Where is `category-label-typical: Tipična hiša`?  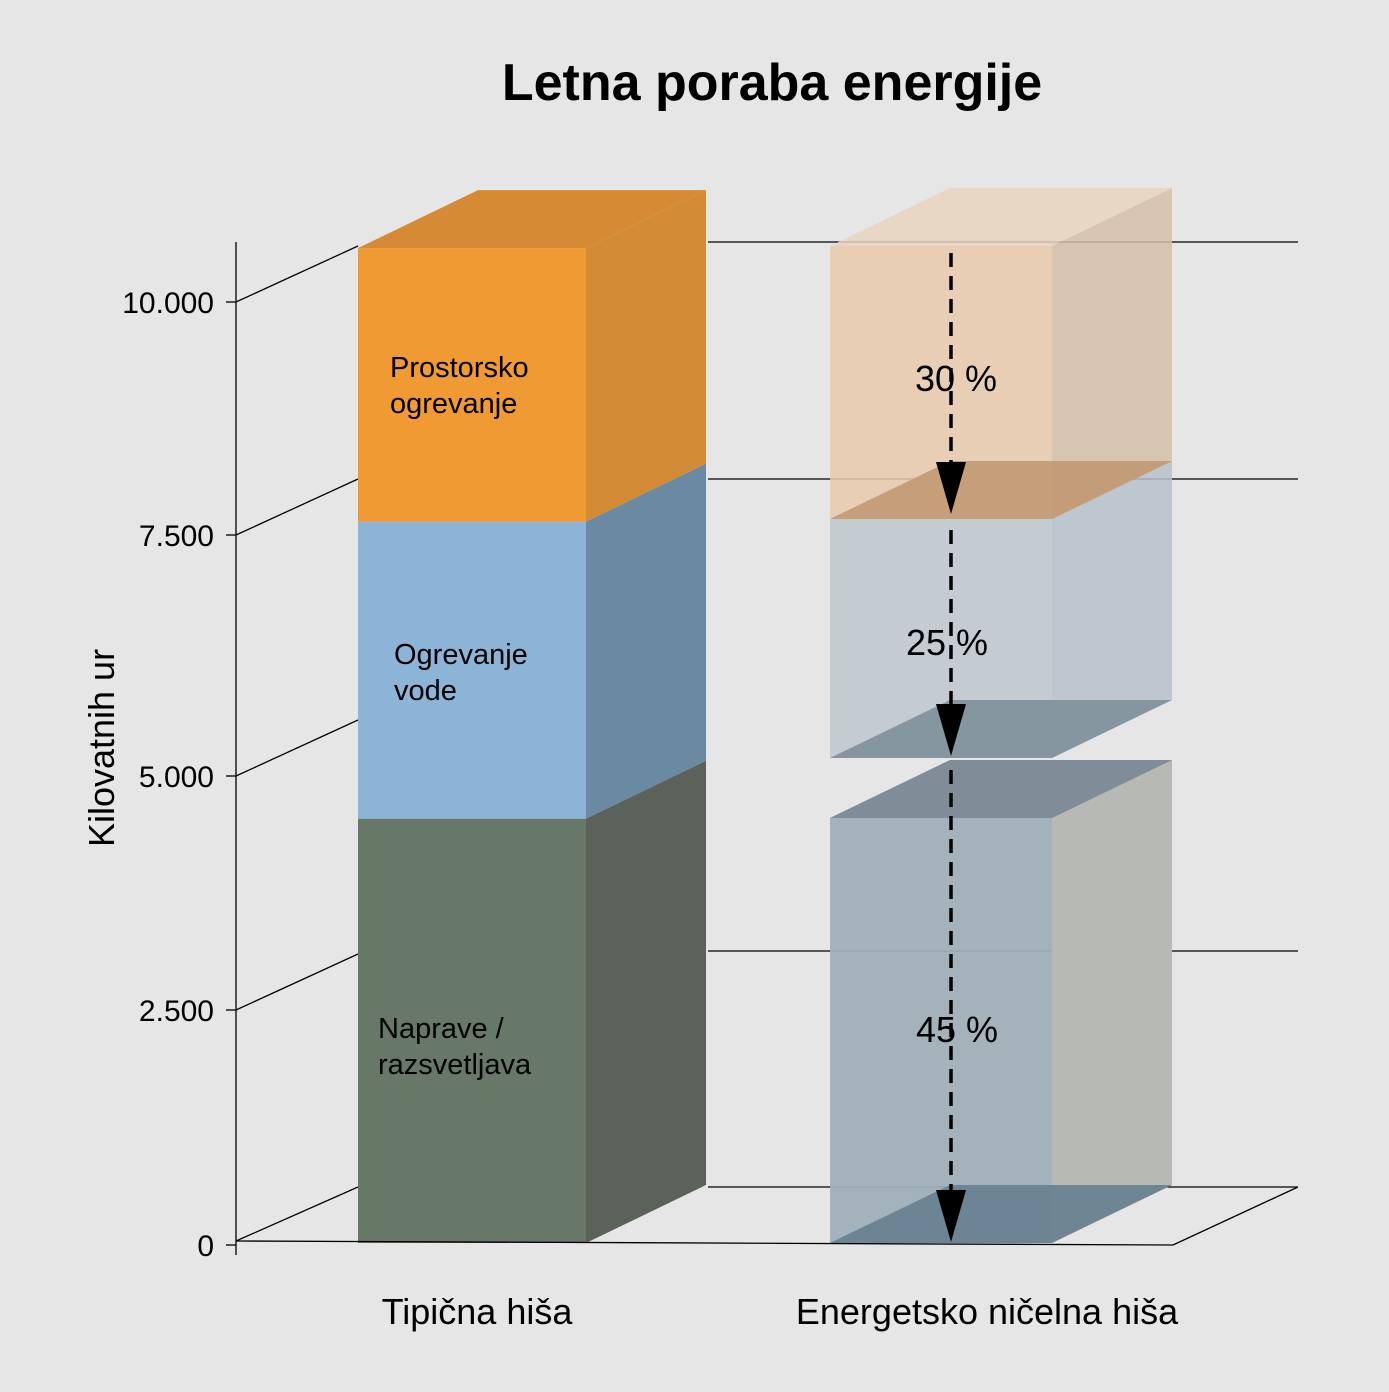
category-label-typical: Tipična hiša is located at coordinates (478, 1311).